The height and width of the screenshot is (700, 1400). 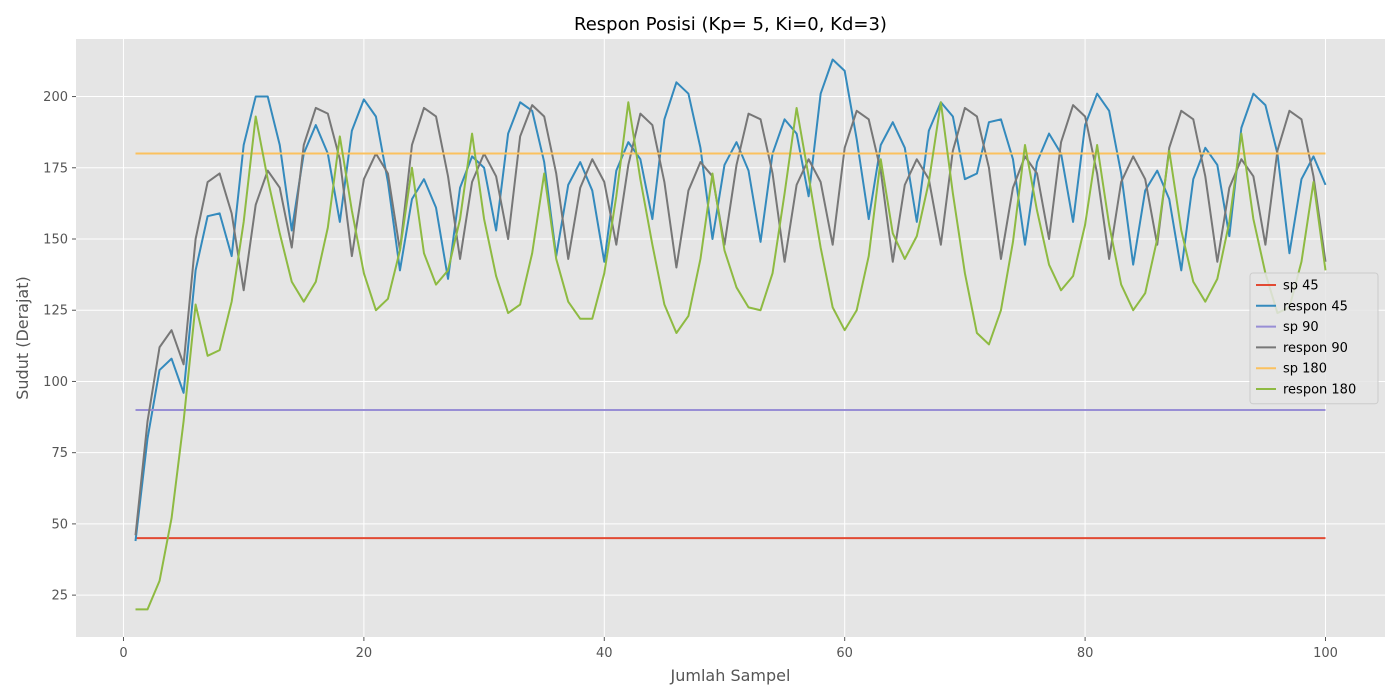 I want to click on legend-entry: respon 180, so click(x=1319, y=390).